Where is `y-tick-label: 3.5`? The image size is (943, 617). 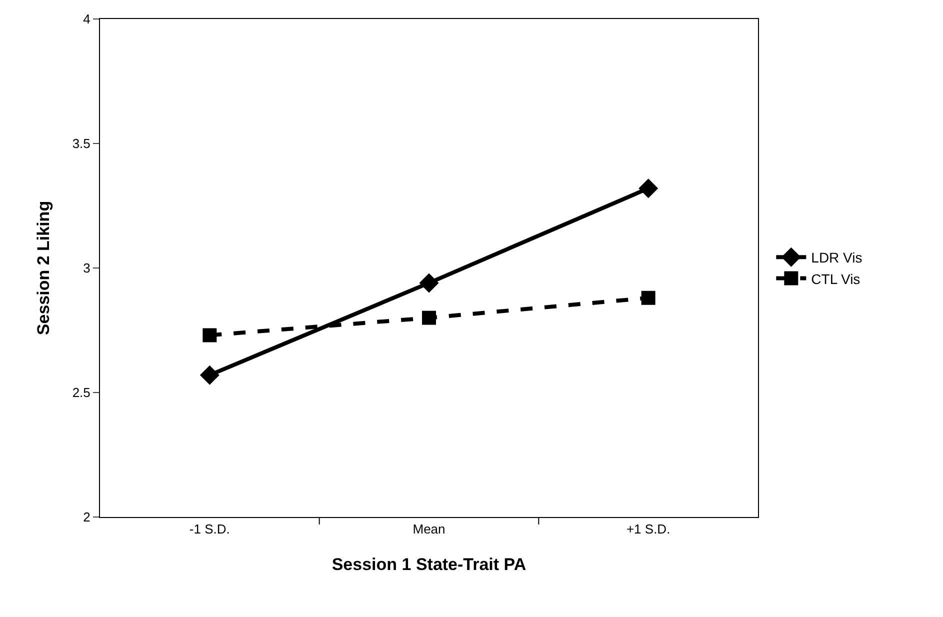 y-tick-label: 3.5 is located at coordinates (81, 144).